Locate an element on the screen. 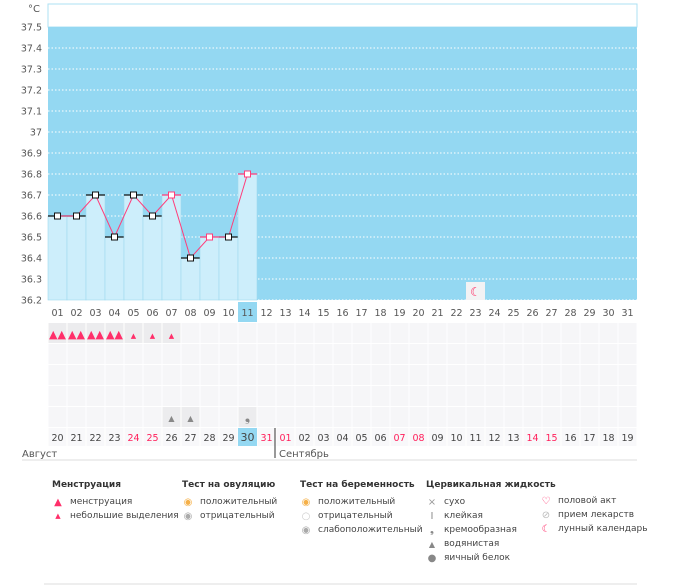 This screenshot has width=675, height=587. temperature-bar is located at coordinates (190, 279).